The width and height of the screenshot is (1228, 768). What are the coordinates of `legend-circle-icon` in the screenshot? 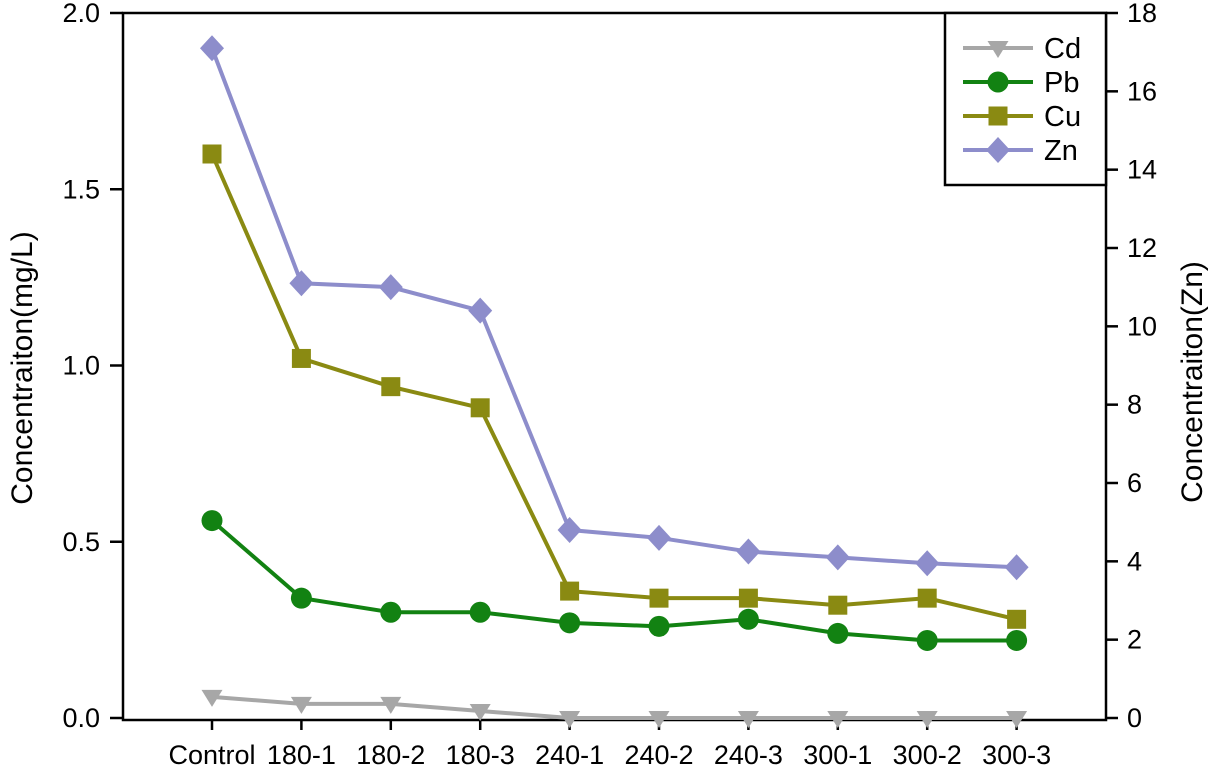 It's located at (998, 82).